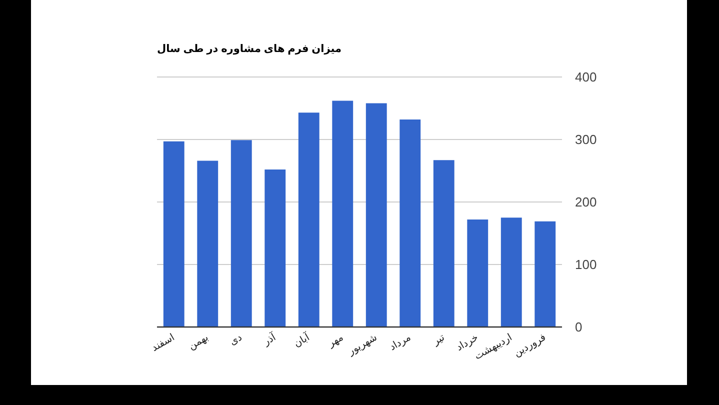  Describe the element at coordinates (236, 340) in the screenshot. I see `x-tick-label: دی` at that location.